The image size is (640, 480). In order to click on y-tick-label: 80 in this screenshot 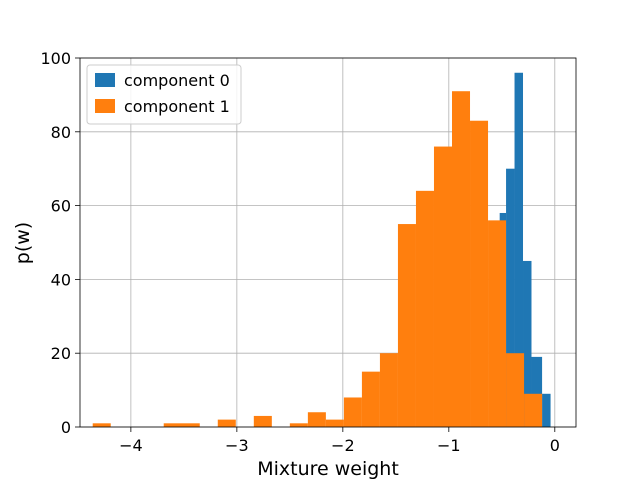, I will do `click(61, 132)`.